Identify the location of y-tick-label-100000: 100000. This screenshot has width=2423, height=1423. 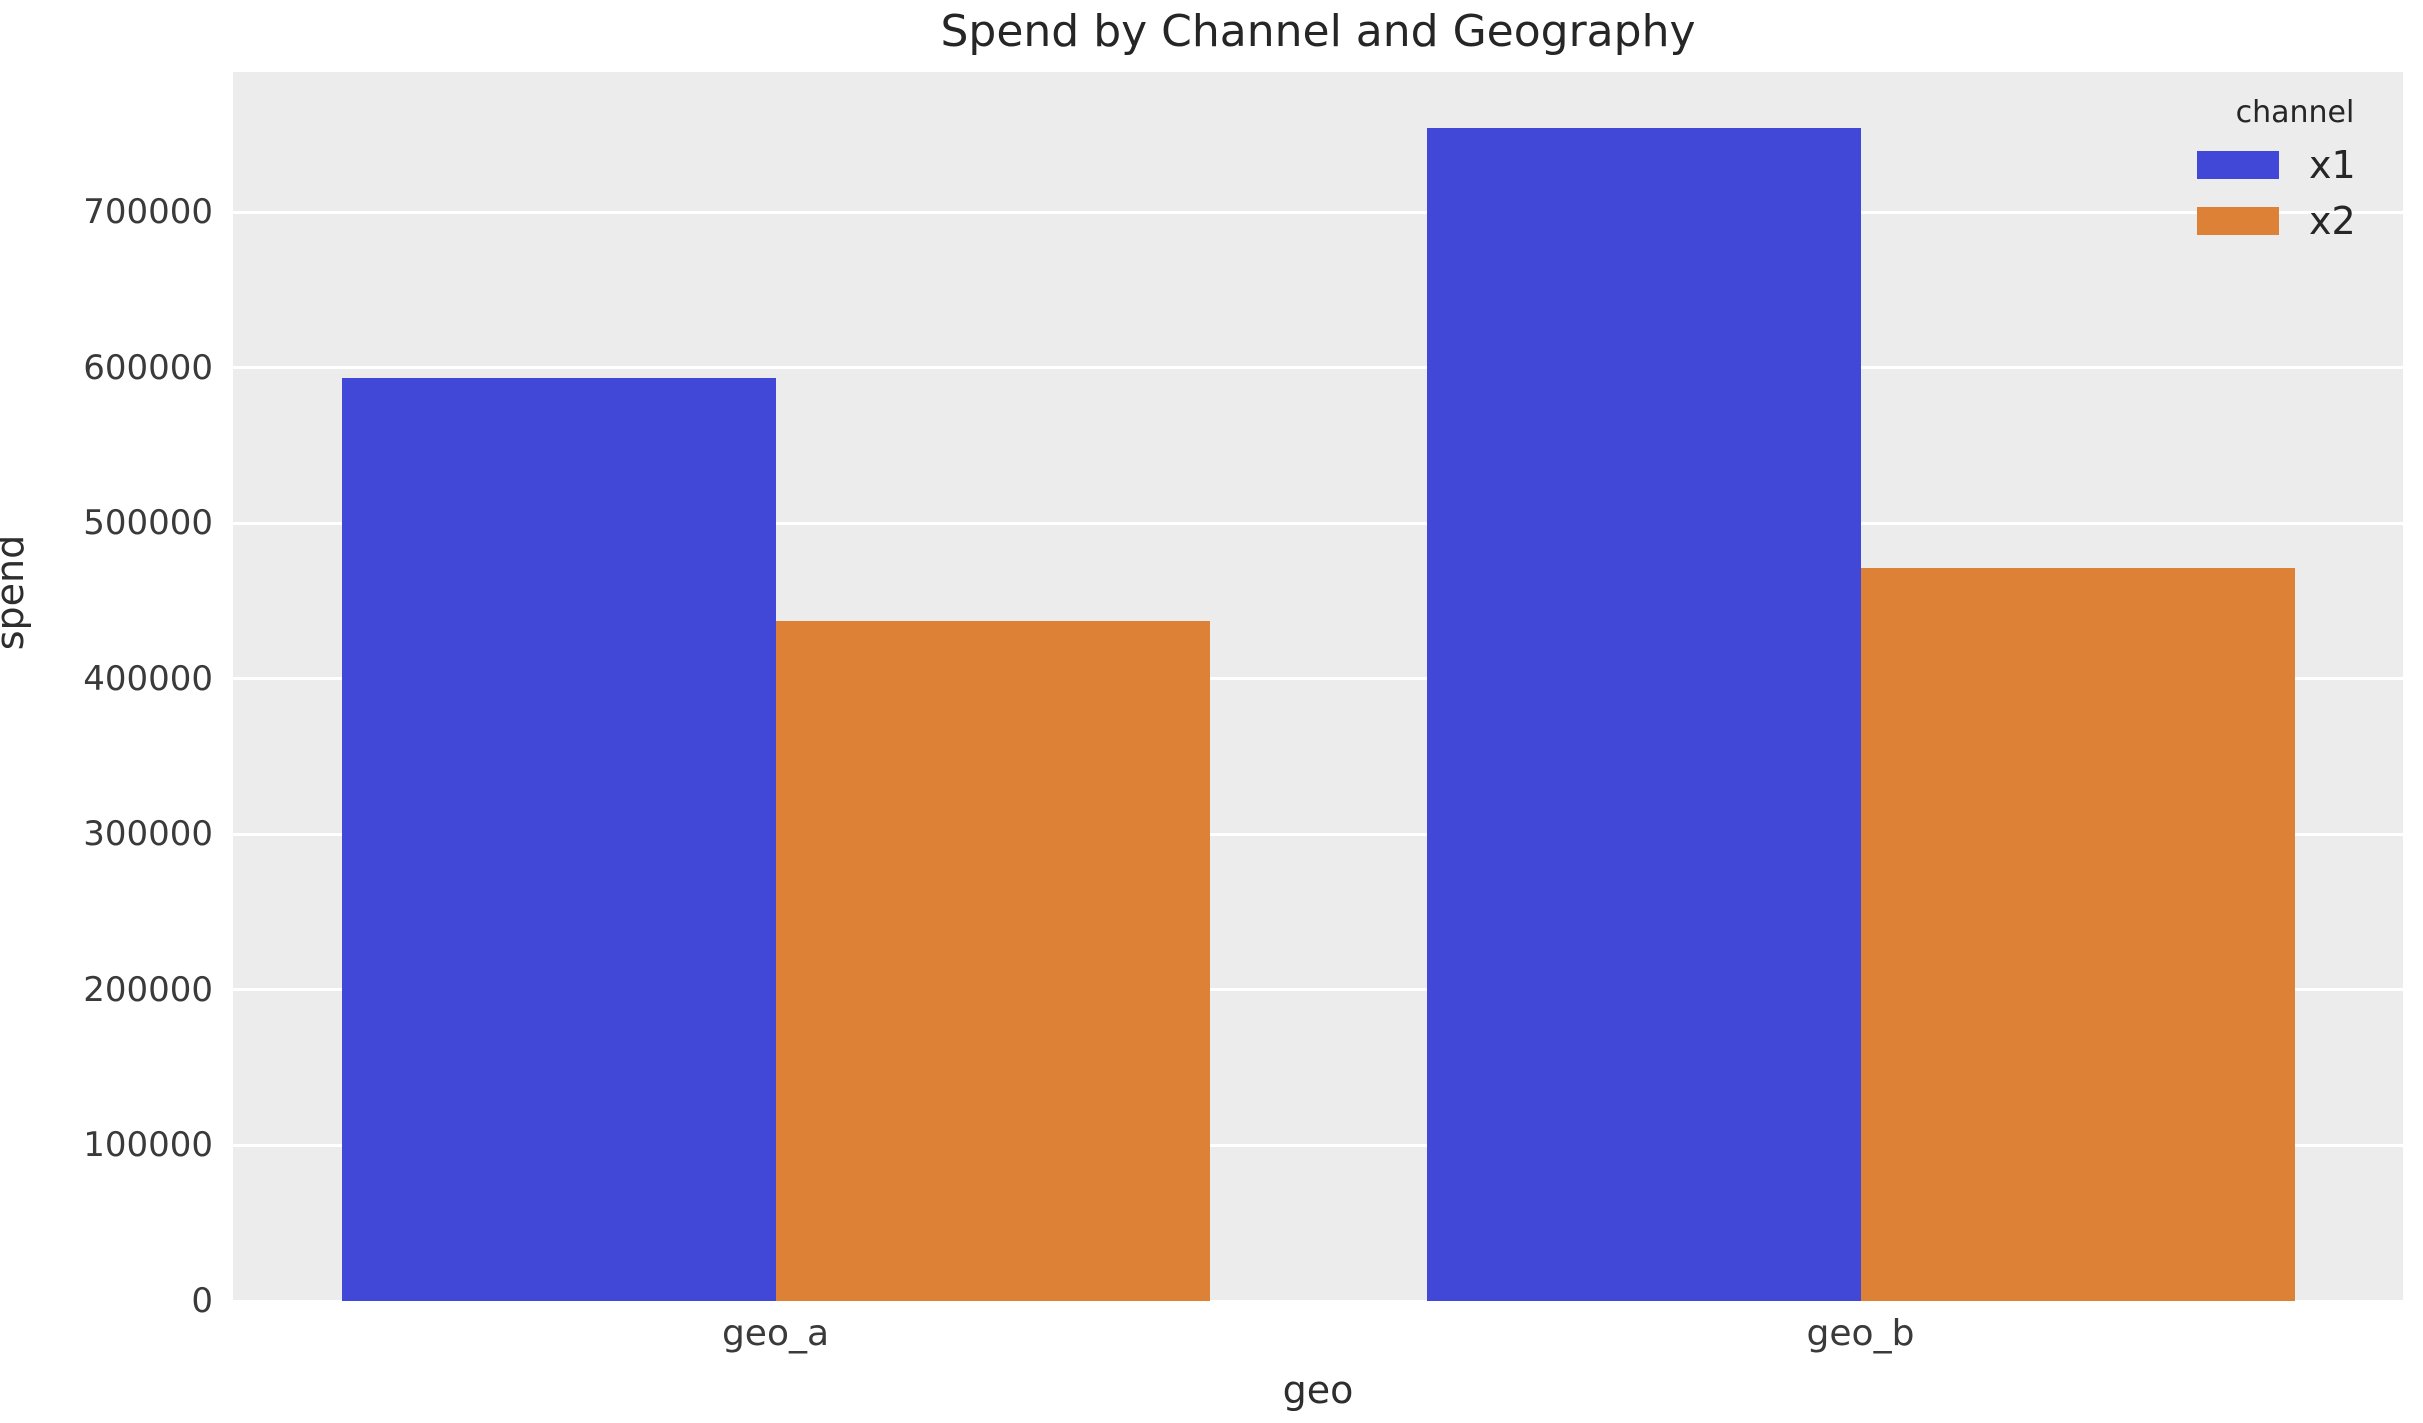
(148, 1145).